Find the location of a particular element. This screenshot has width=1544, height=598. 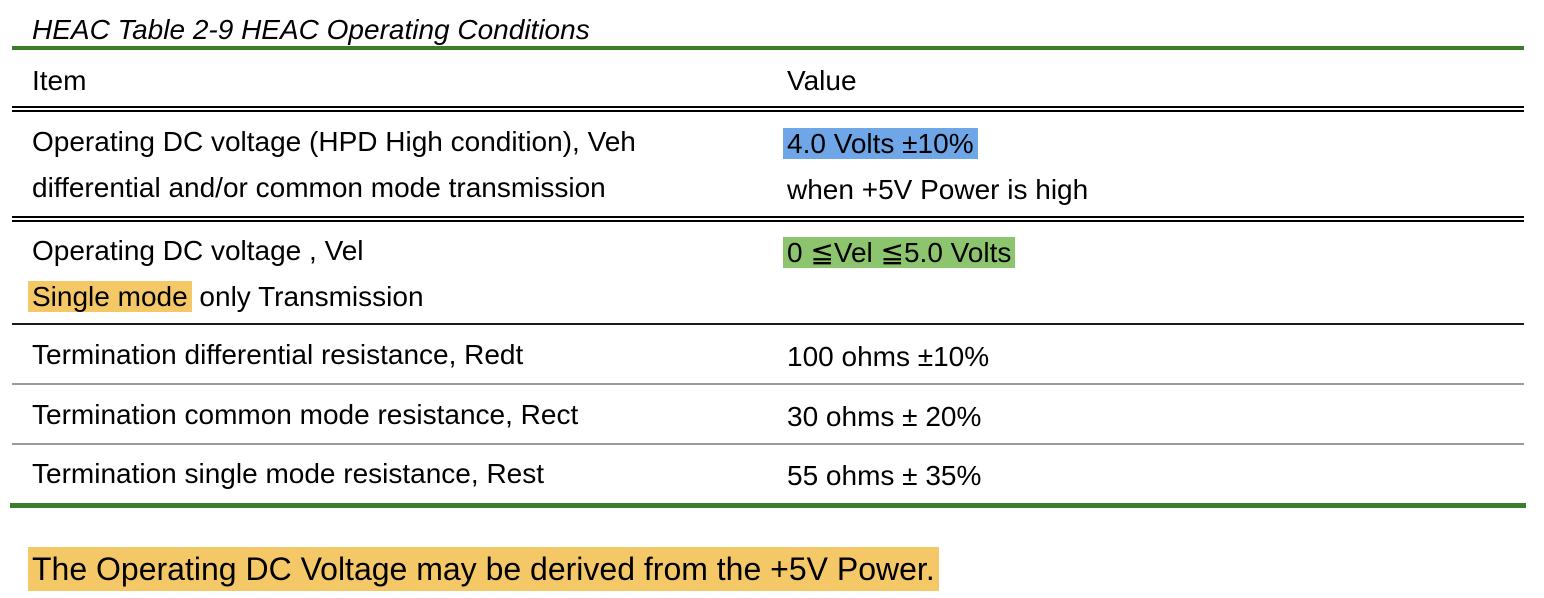

header-double-rule is located at coordinates (768, 109).